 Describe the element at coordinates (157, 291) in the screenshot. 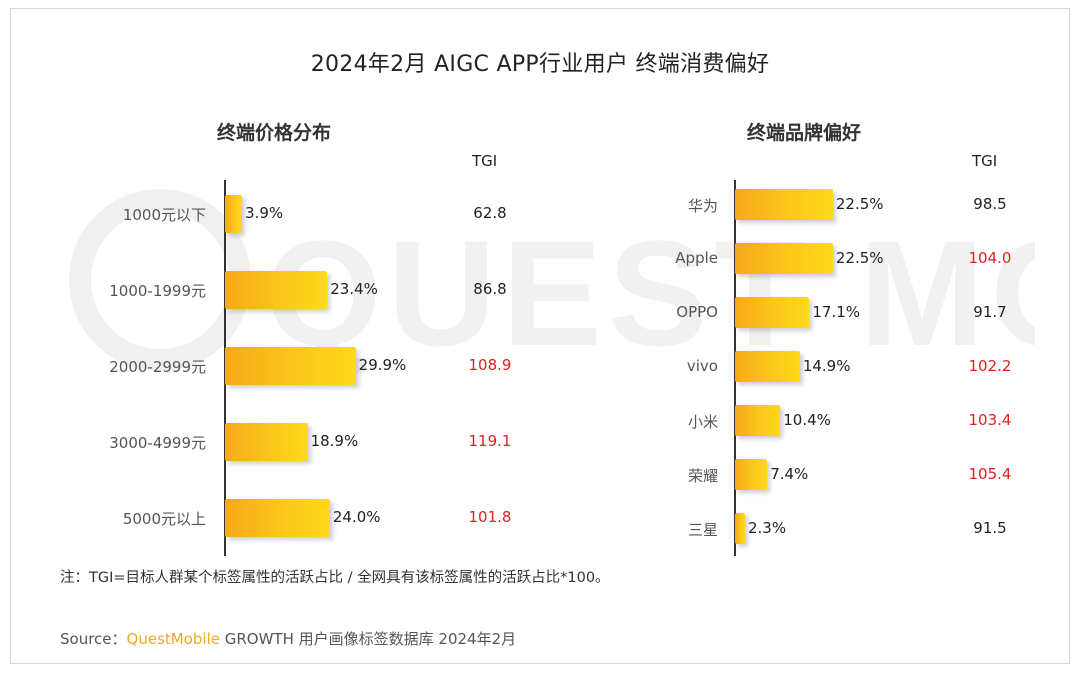

I see `category-label: 1000-1999元` at that location.